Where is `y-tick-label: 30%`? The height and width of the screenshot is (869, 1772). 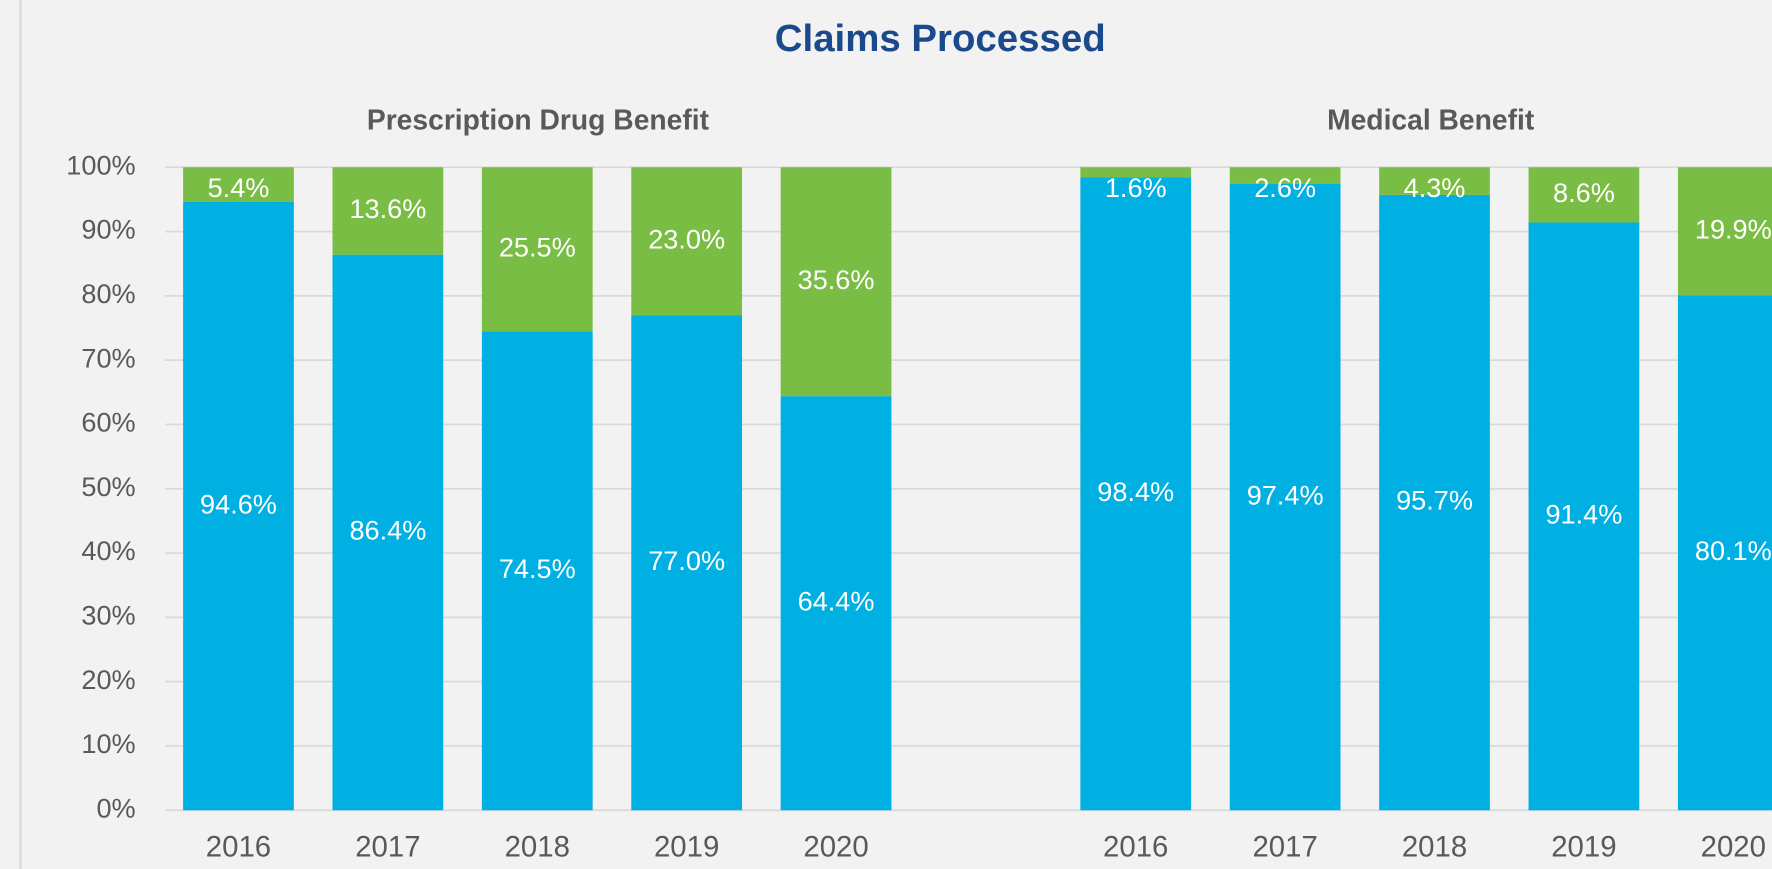
y-tick-label: 30% is located at coordinates (108, 614).